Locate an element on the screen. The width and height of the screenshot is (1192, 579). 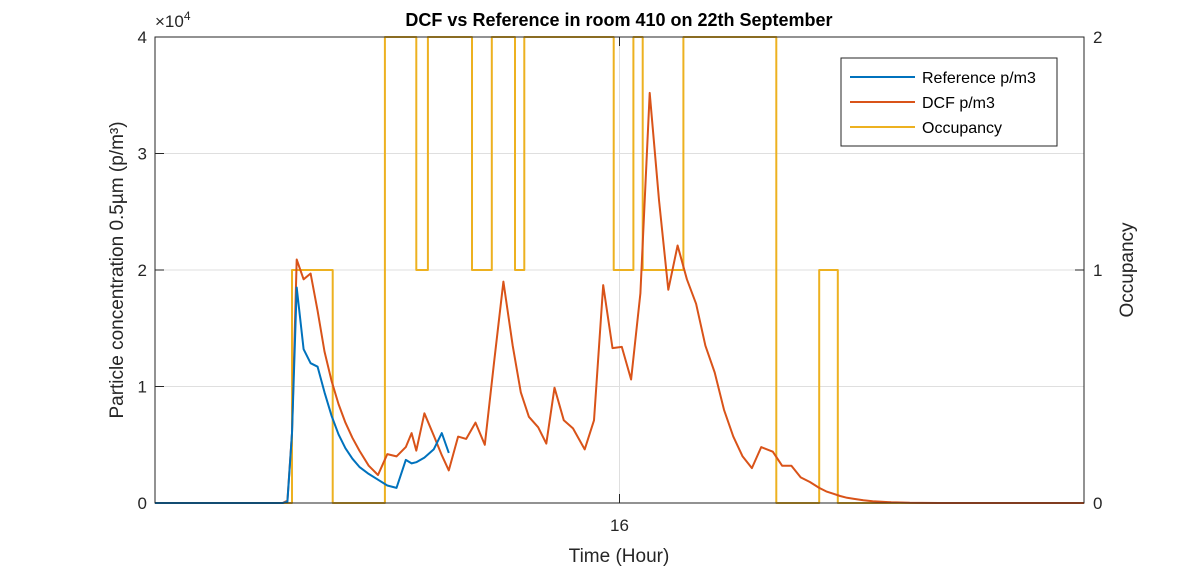
series-reference-line is located at coordinates (302, 395).